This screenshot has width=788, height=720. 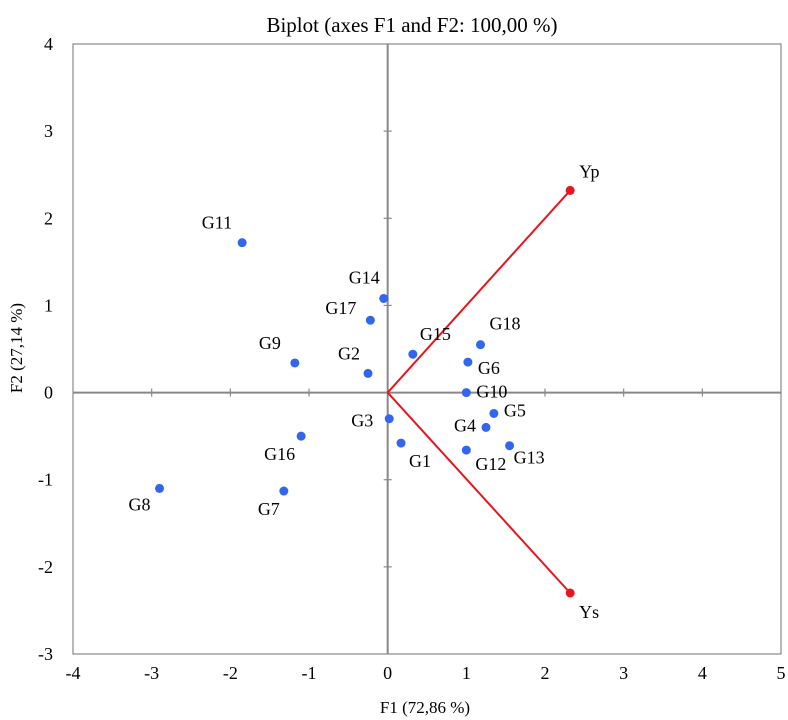 What do you see at coordinates (425, 707) in the screenshot?
I see `x-axis-label: F1 (72,86 %)` at bounding box center [425, 707].